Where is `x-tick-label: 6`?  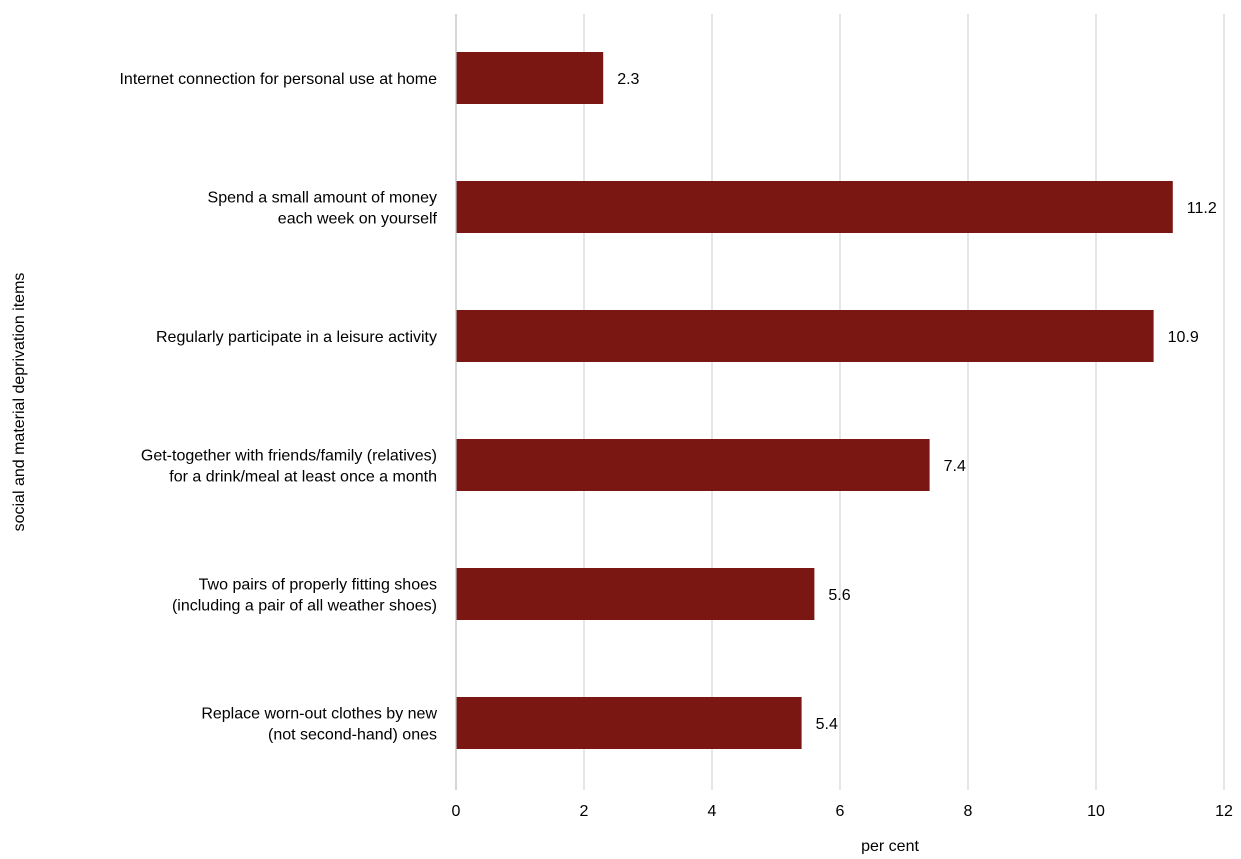
x-tick-label: 6 is located at coordinates (840, 811).